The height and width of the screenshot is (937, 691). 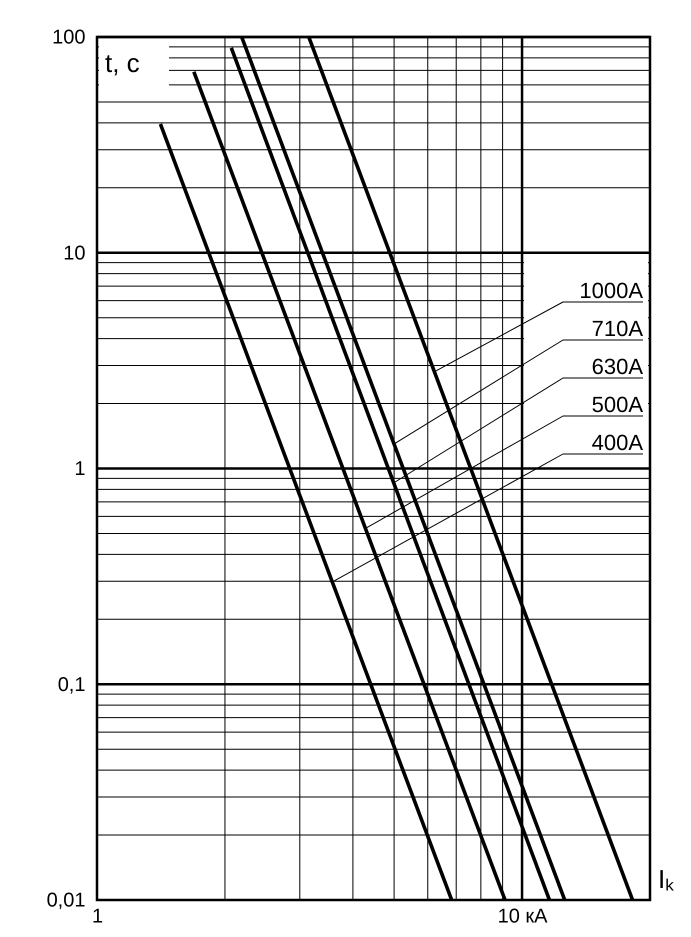 I want to click on annotation: 1000A, so click(x=611, y=290).